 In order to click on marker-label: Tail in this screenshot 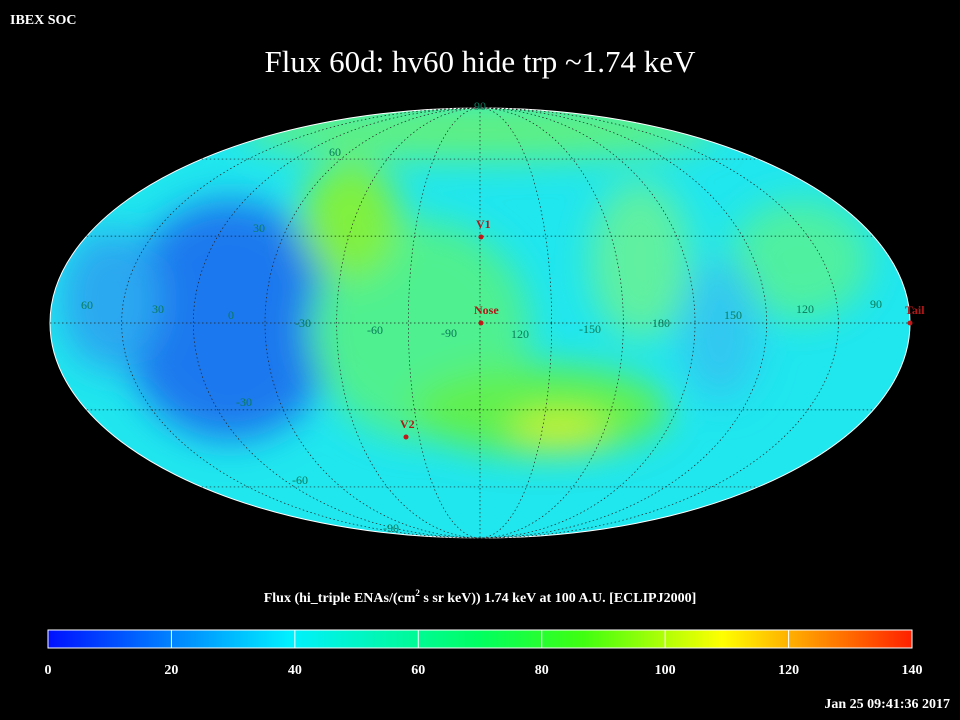, I will do `click(915, 310)`.